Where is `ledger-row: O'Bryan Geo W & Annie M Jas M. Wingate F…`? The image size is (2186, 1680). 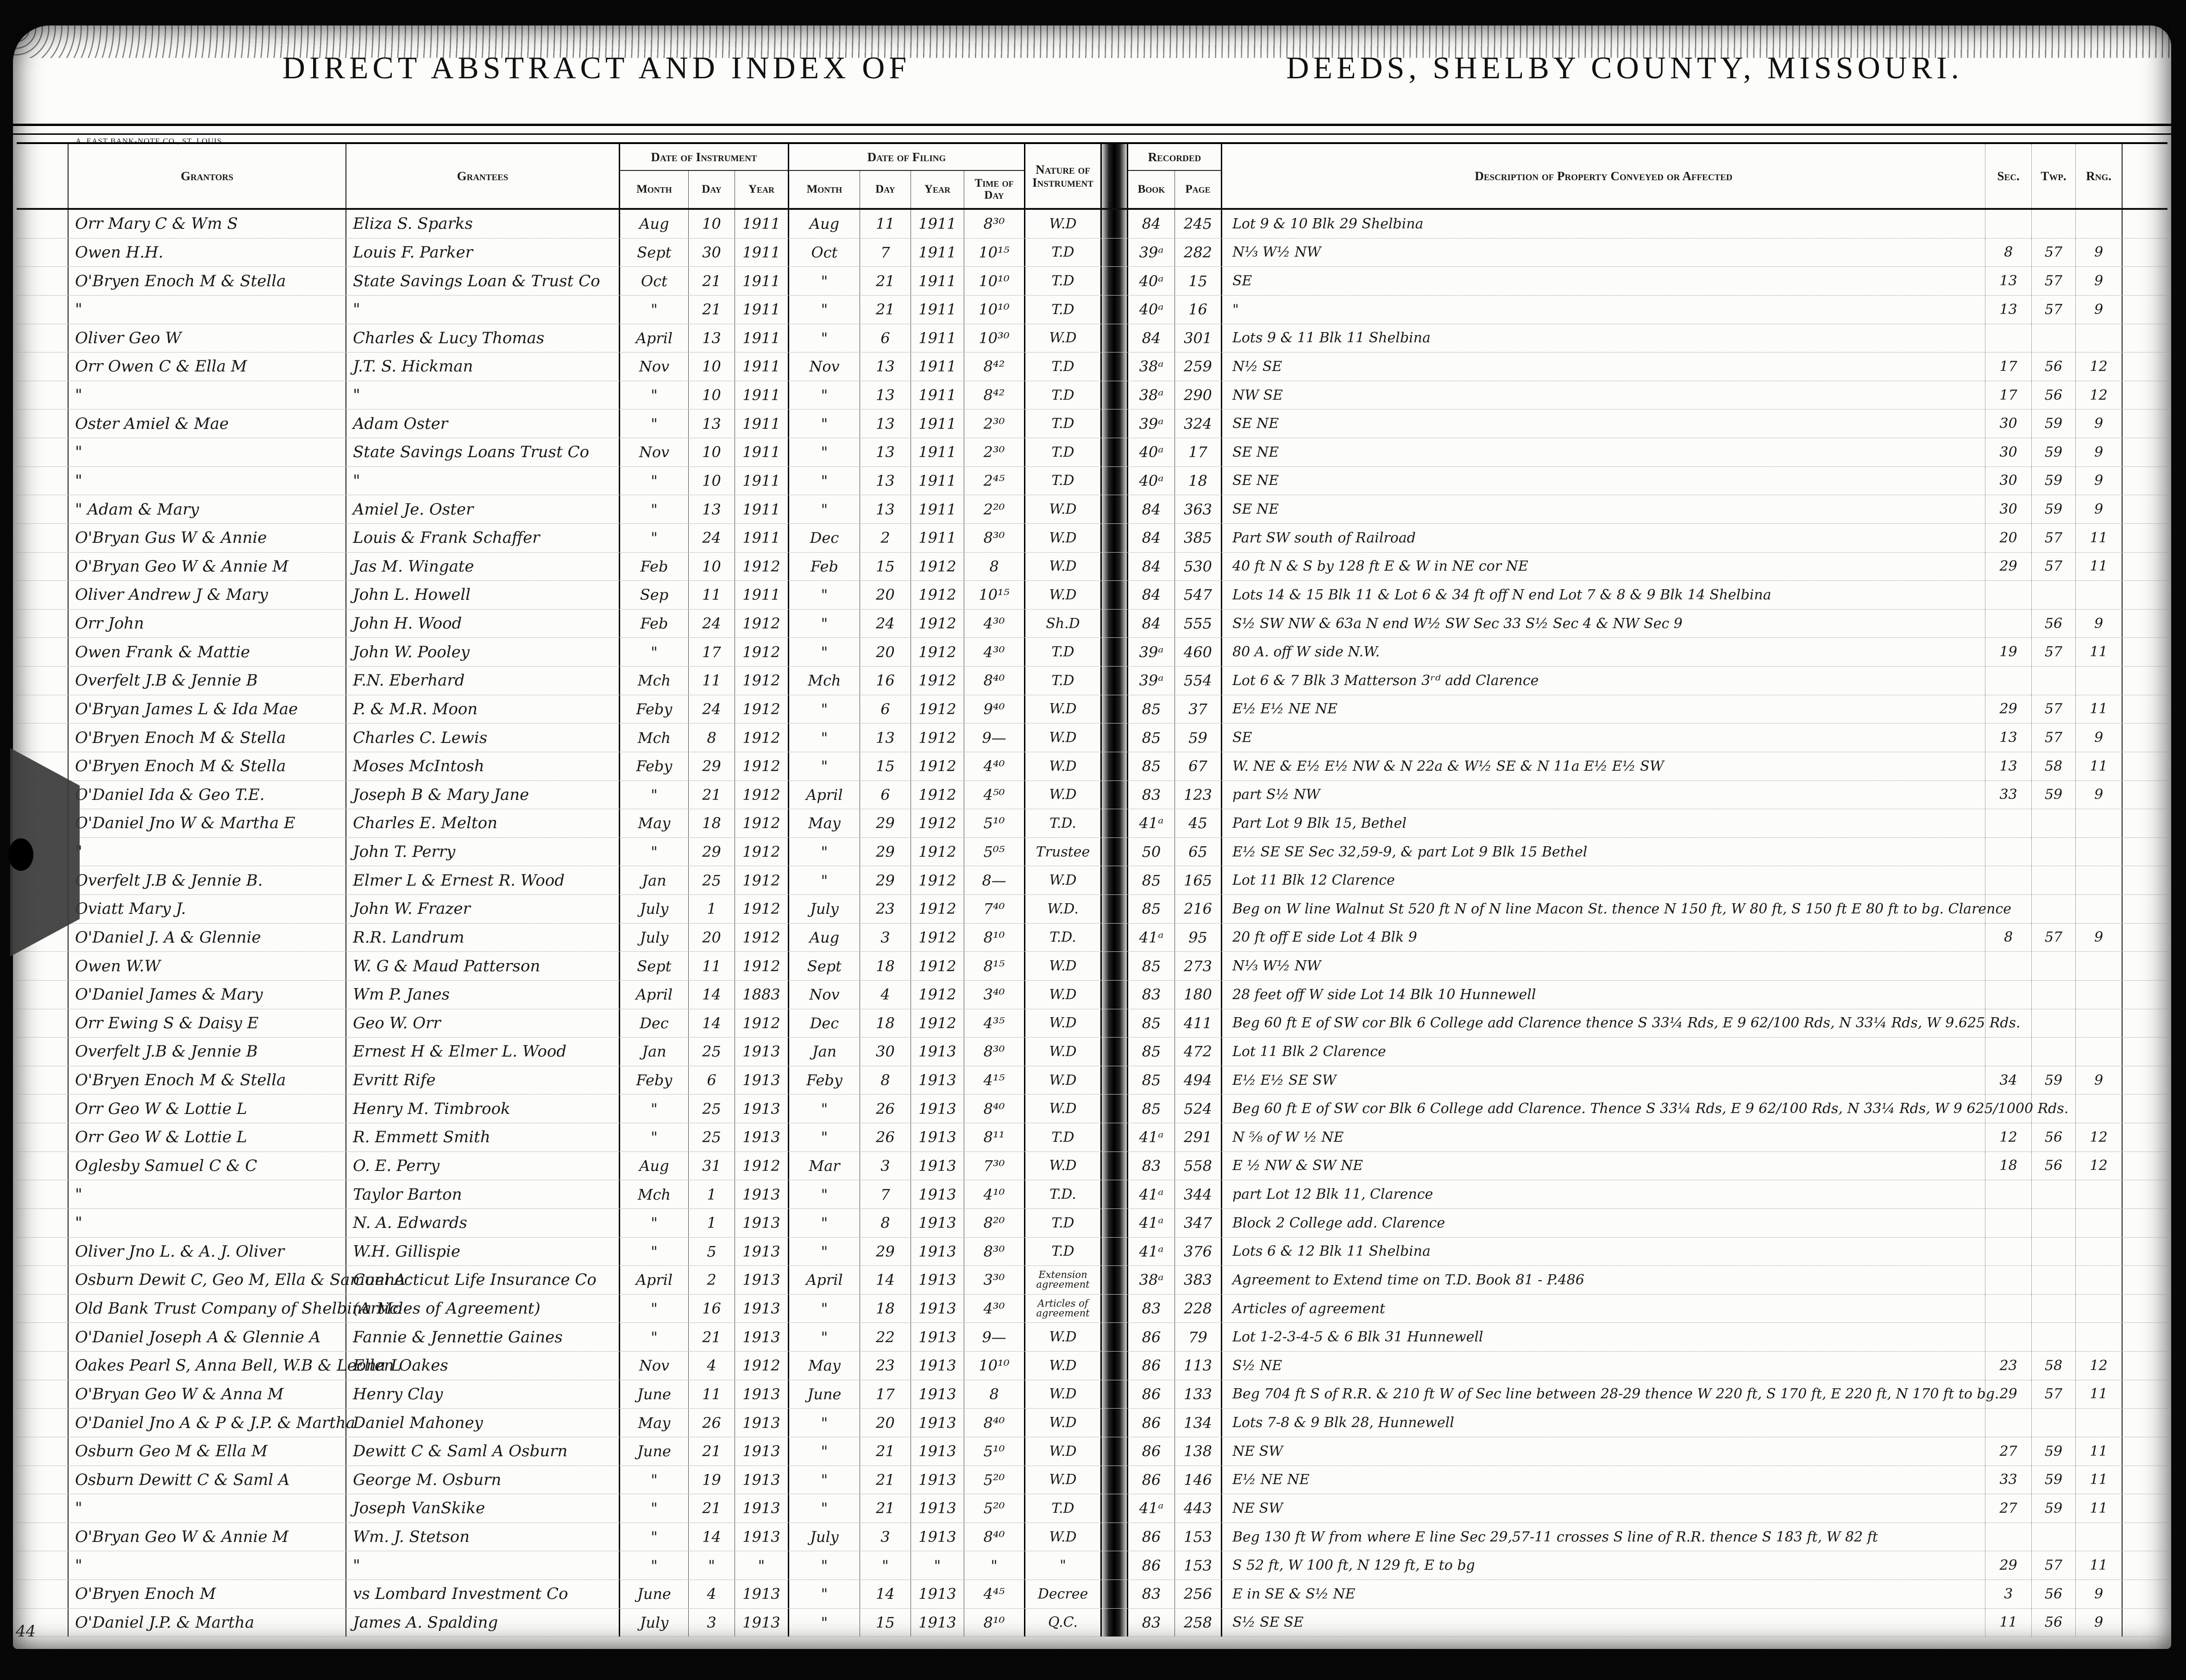
ledger-row: O'Bryan Geo W & Annie M Jas M. Wingate F… is located at coordinates (1092, 566).